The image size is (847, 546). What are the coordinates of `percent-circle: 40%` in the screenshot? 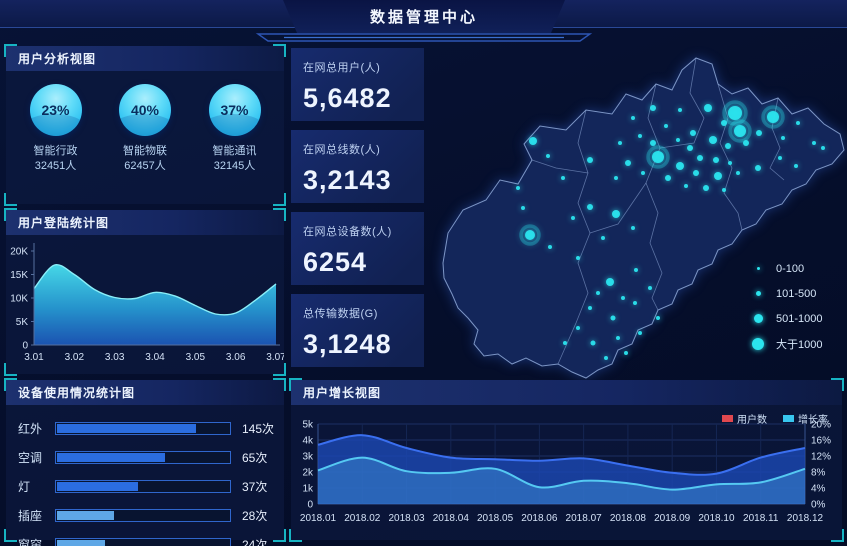 It's located at (145, 110).